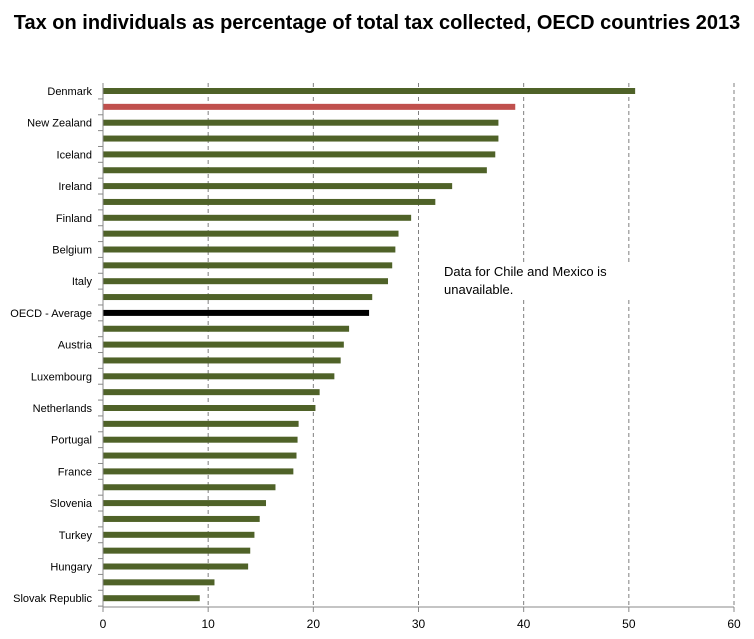  Describe the element at coordinates (69, 92) in the screenshot. I see `category-label: Denmark` at that location.